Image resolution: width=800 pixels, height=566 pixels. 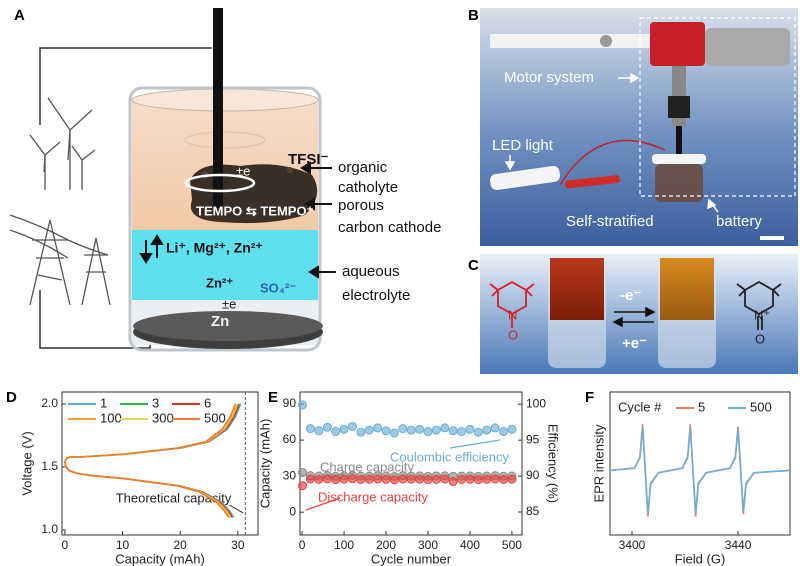 What do you see at coordinates (273, 397) in the screenshot?
I see `panel-label: E` at bounding box center [273, 397].